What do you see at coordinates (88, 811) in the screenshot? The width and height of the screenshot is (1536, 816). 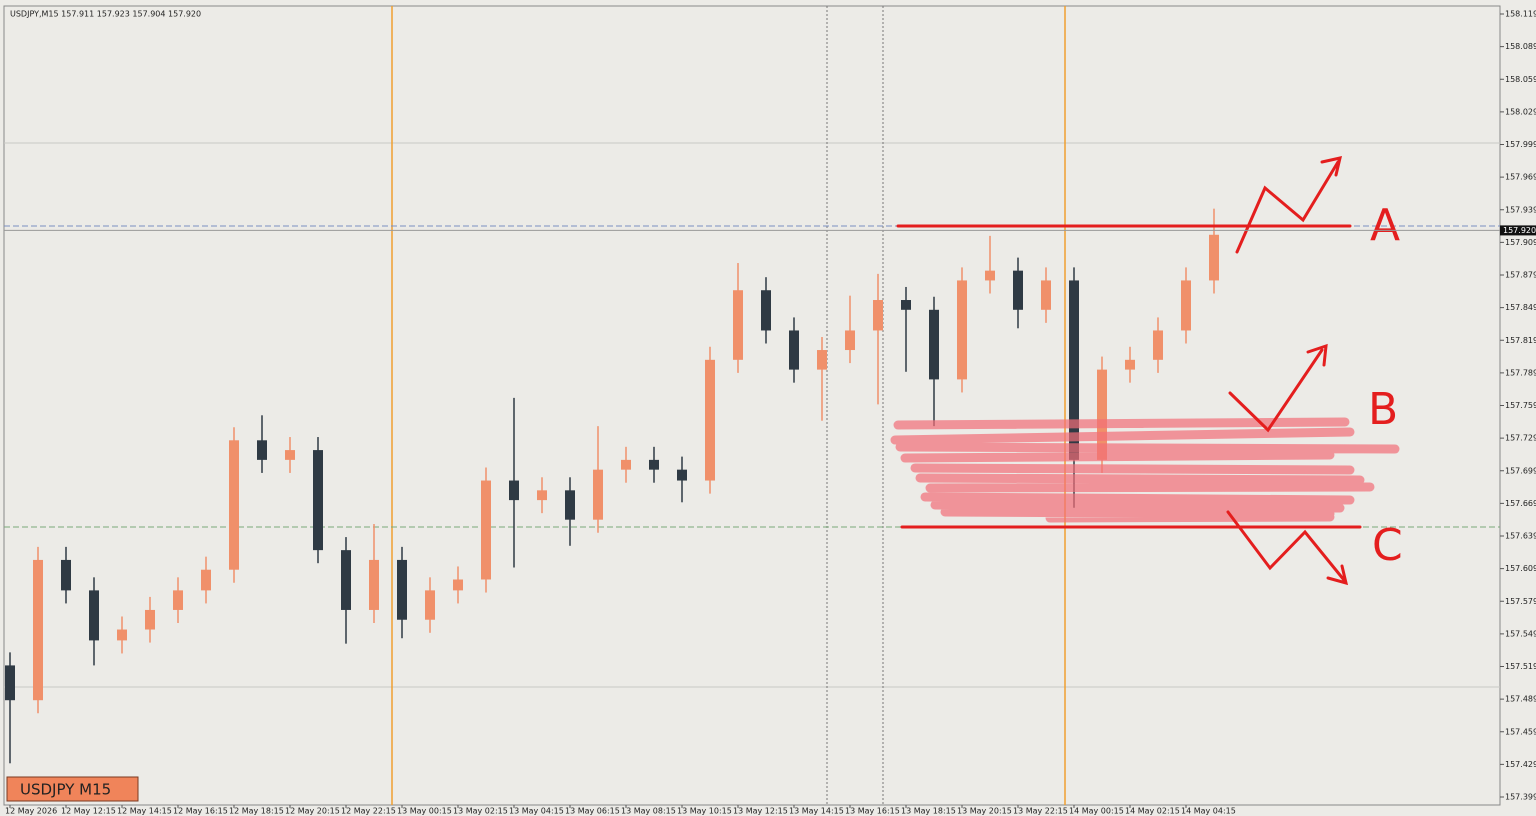 I see `x-tick-label: 12 May 12:15` at bounding box center [88, 811].